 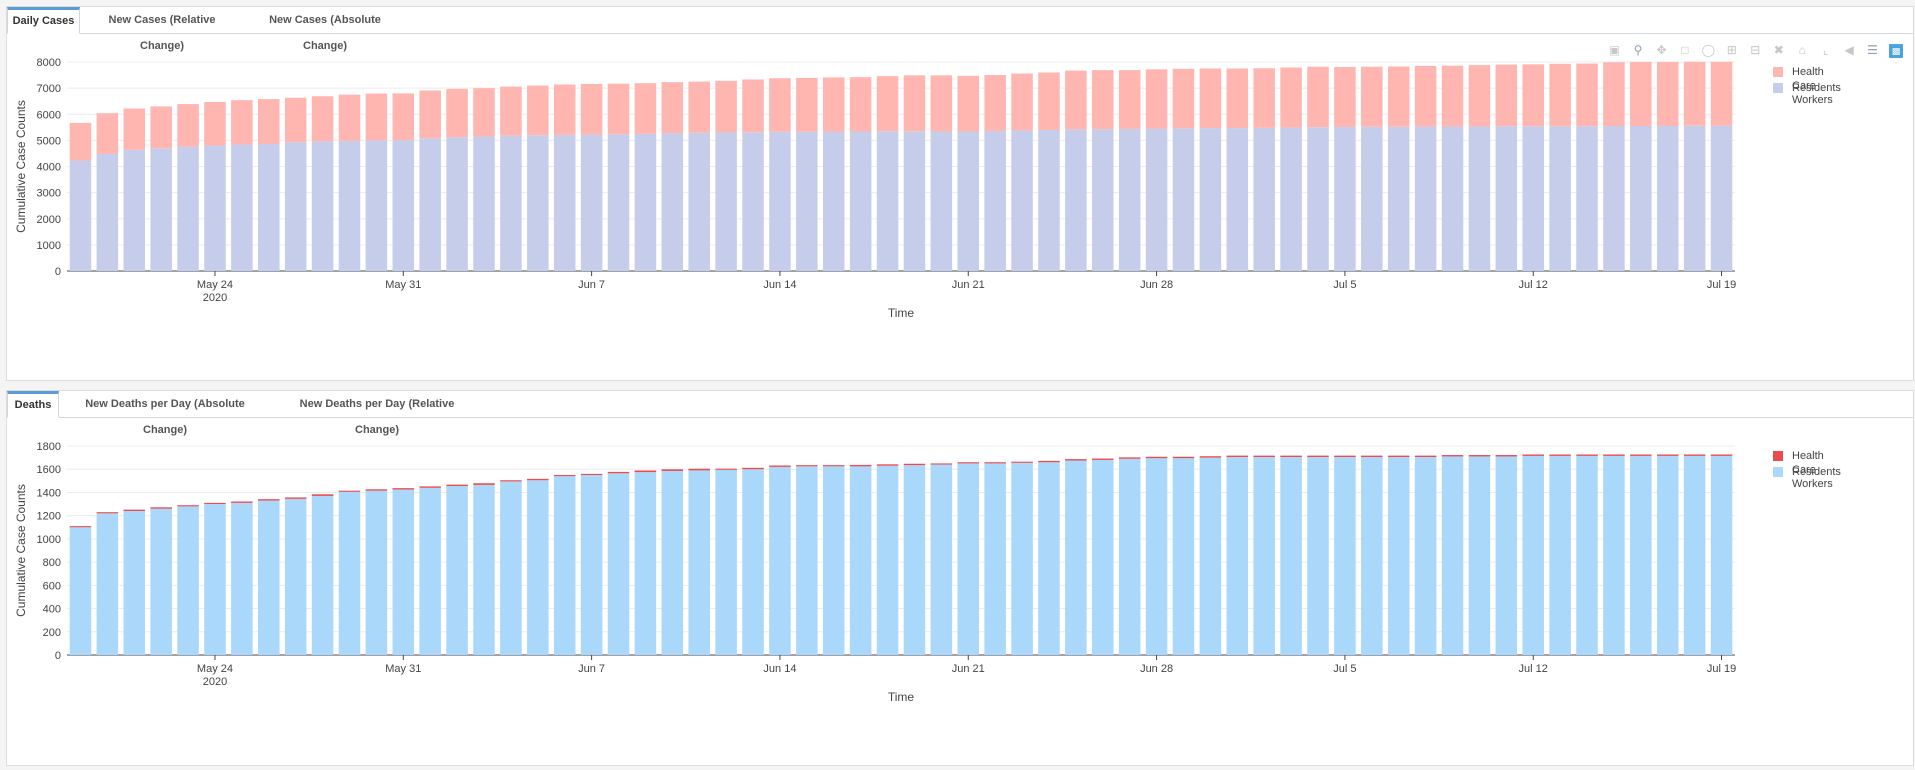 What do you see at coordinates (377, 417) in the screenshot?
I see `tab-new-deaths-relative: New Deaths per Day (Relative Change)` at bounding box center [377, 417].